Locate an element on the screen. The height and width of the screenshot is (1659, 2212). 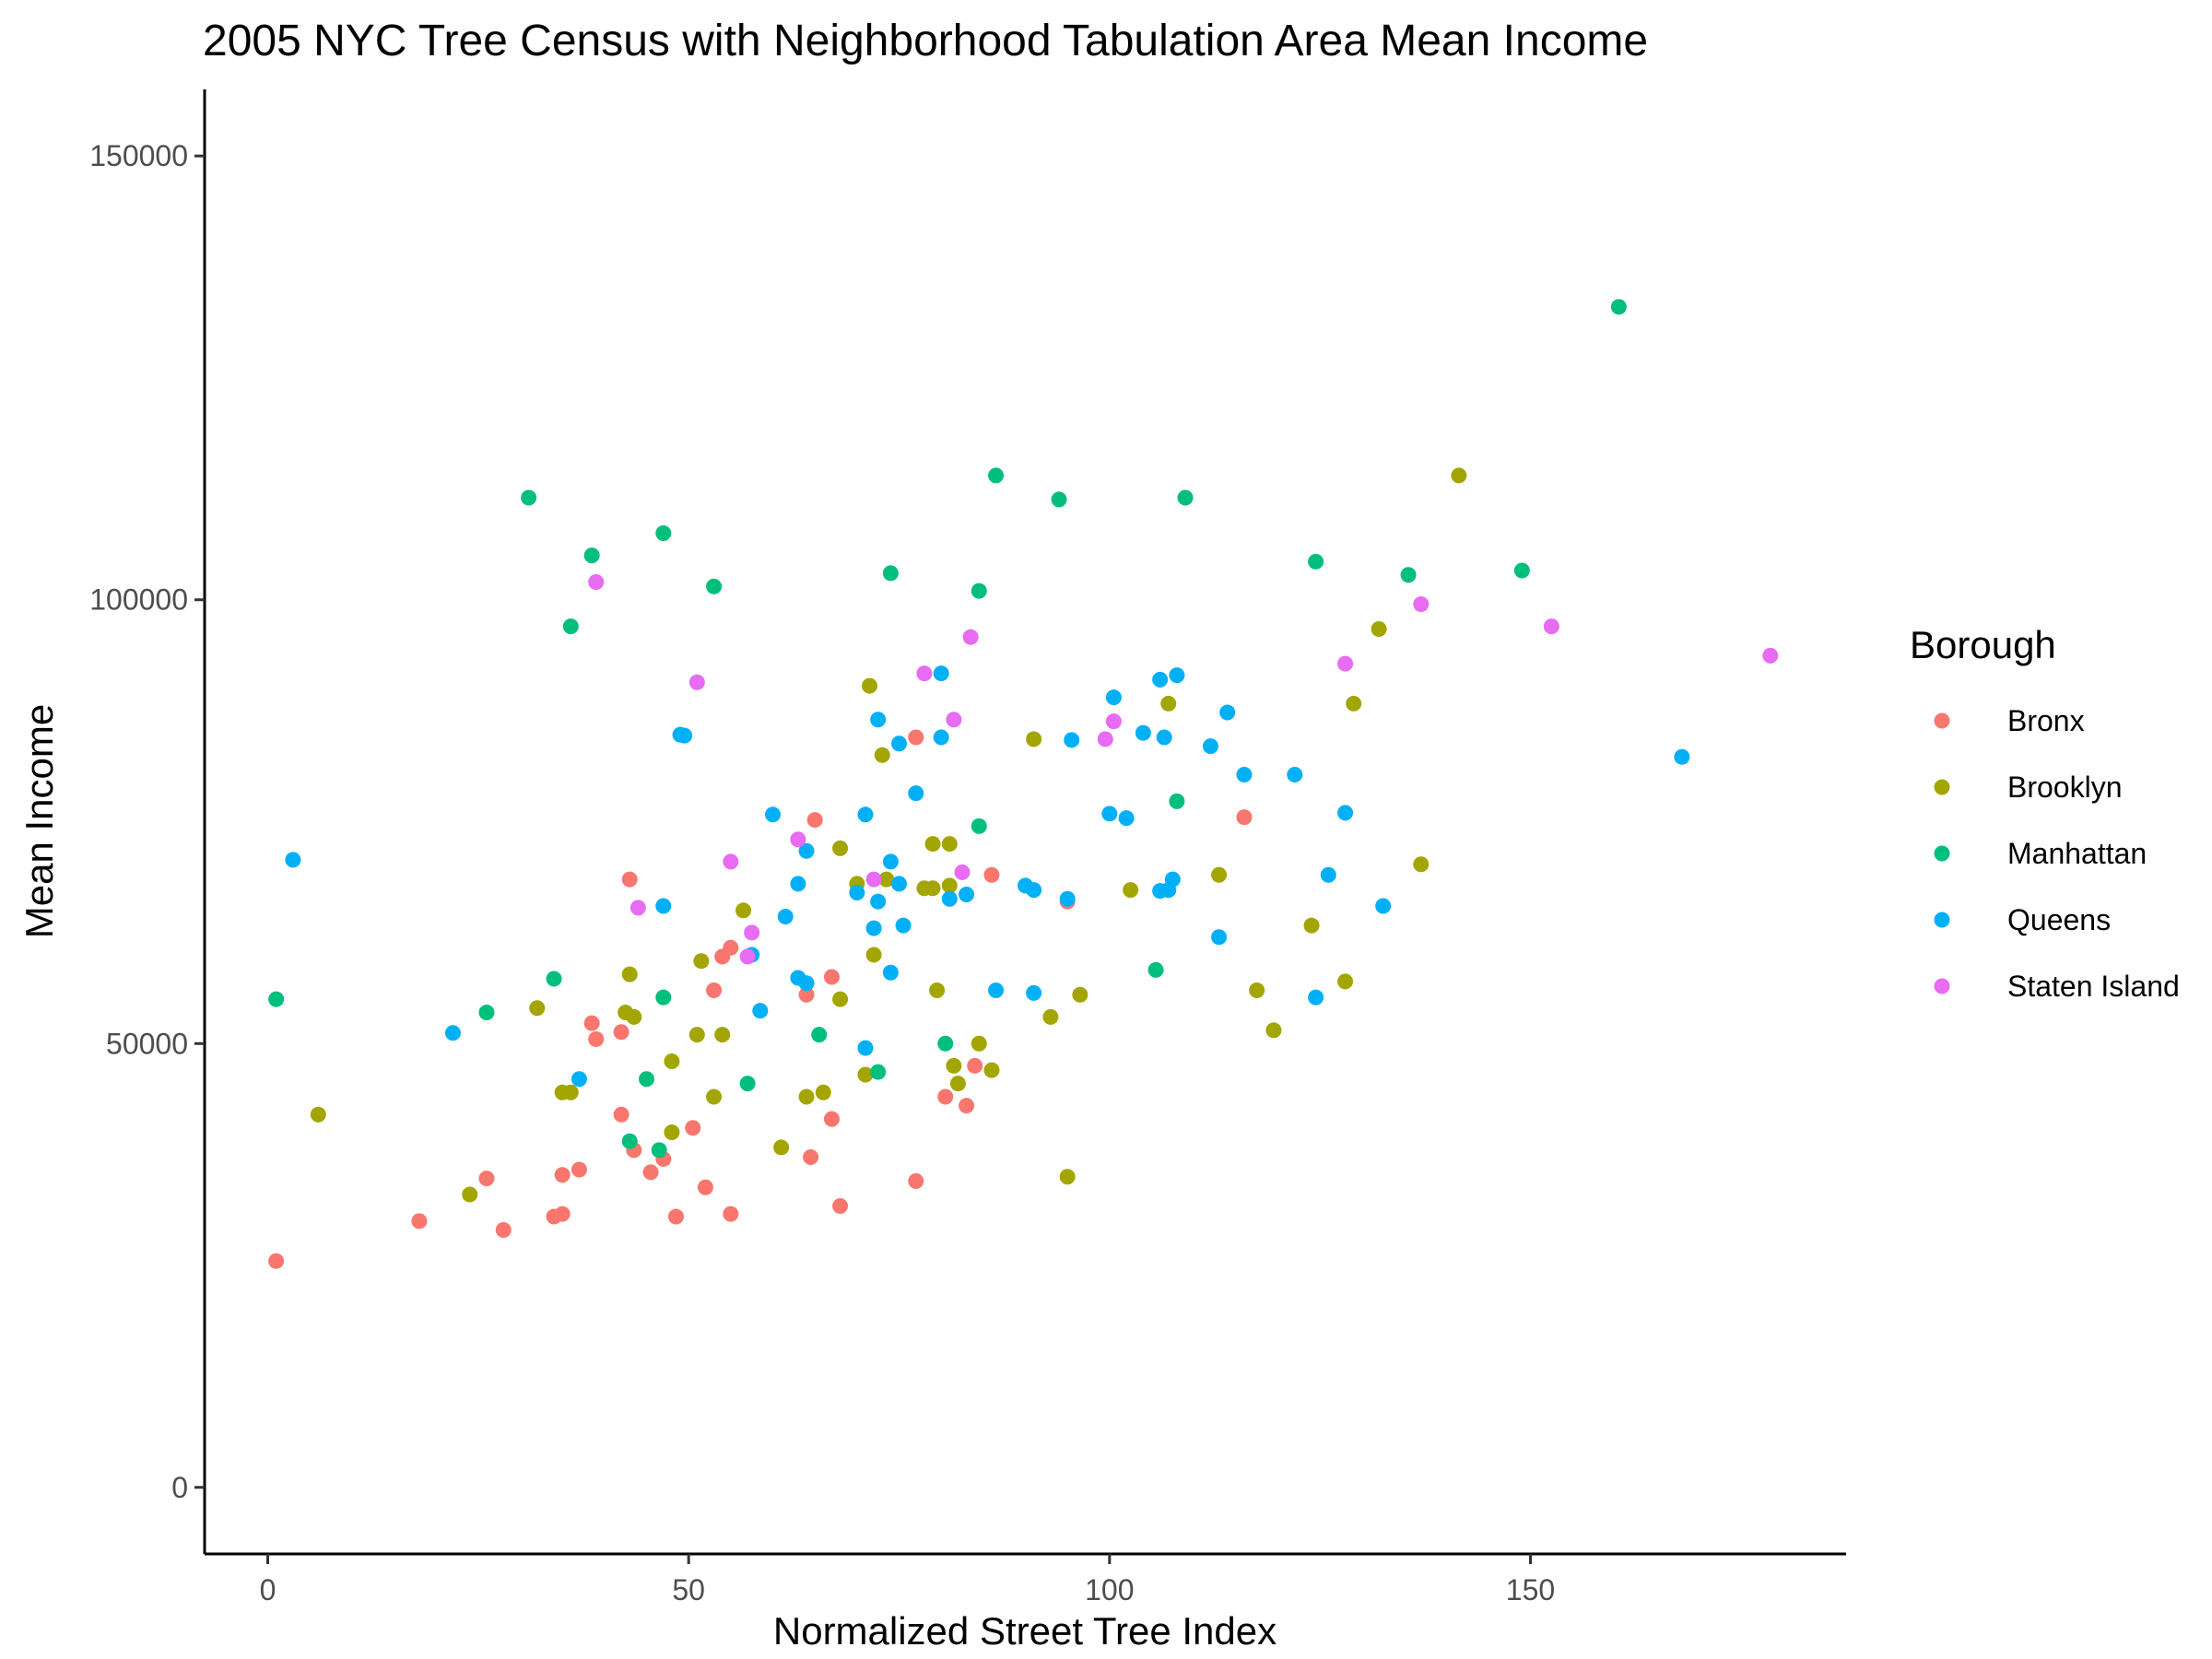
legend-key-bronx is located at coordinates (1942, 720).